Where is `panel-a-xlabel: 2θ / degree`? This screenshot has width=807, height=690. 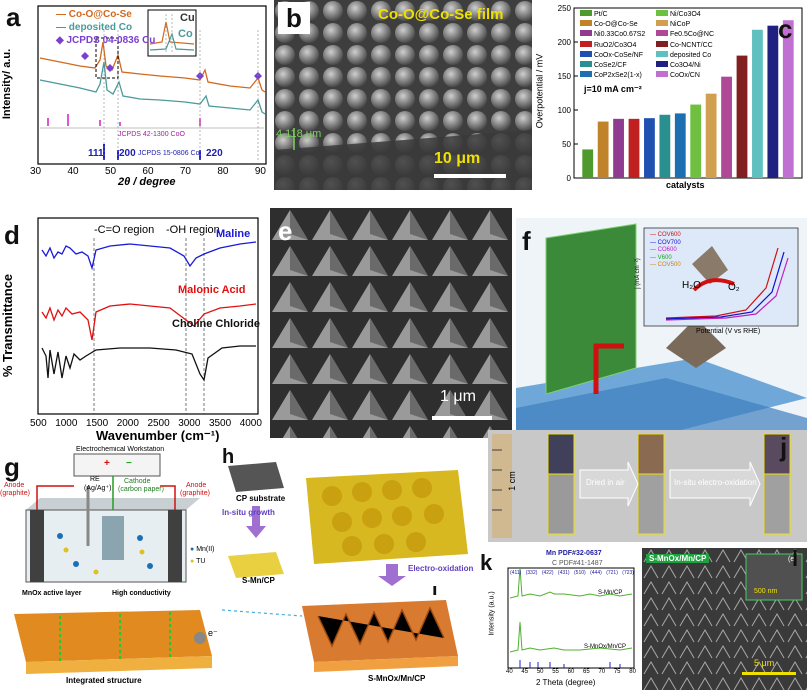
panel-a-xlabel: 2θ / degree is located at coordinates (147, 182).